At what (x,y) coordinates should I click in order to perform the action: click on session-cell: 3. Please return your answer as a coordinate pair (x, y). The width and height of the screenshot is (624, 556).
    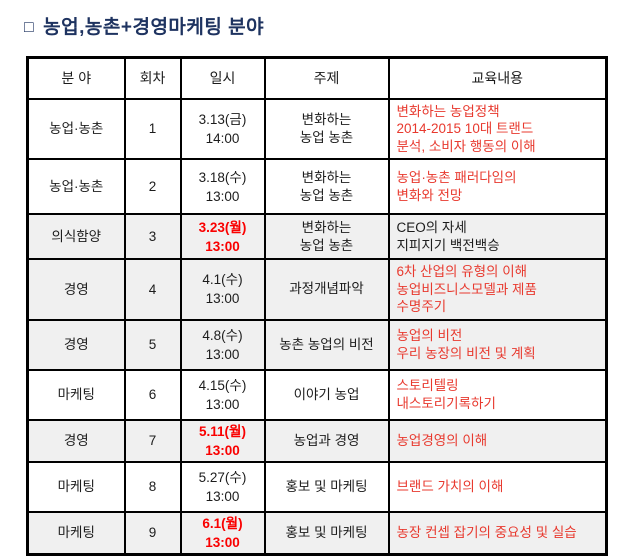
    Looking at the image, I should click on (152, 236).